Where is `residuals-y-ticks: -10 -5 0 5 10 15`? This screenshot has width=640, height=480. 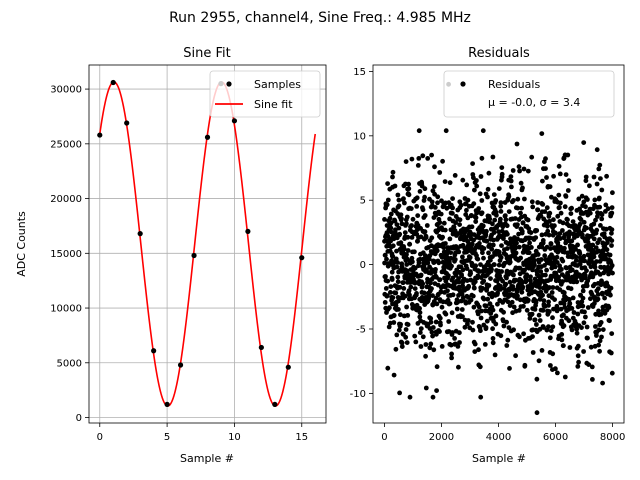
residuals-y-ticks: -10 -5 0 5 10 15 is located at coordinates (361, 233).